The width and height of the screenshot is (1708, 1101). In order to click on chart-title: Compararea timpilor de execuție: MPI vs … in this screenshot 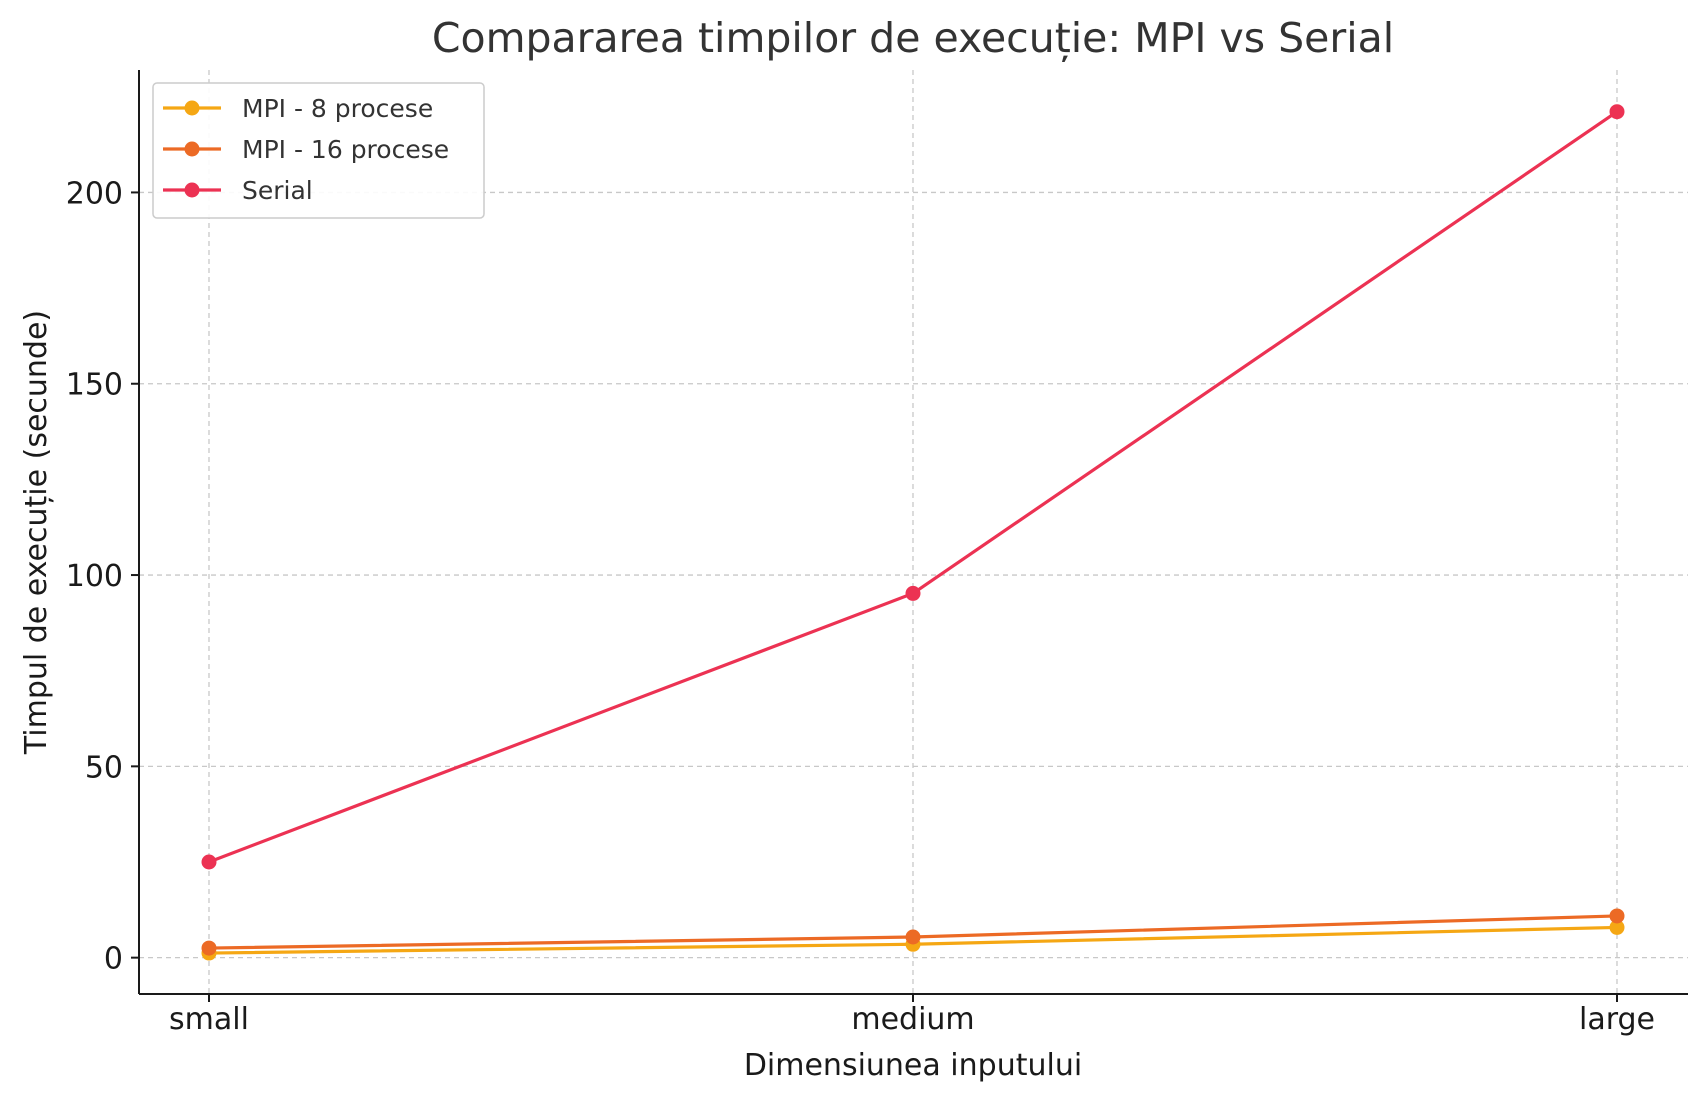, I will do `click(913, 38)`.